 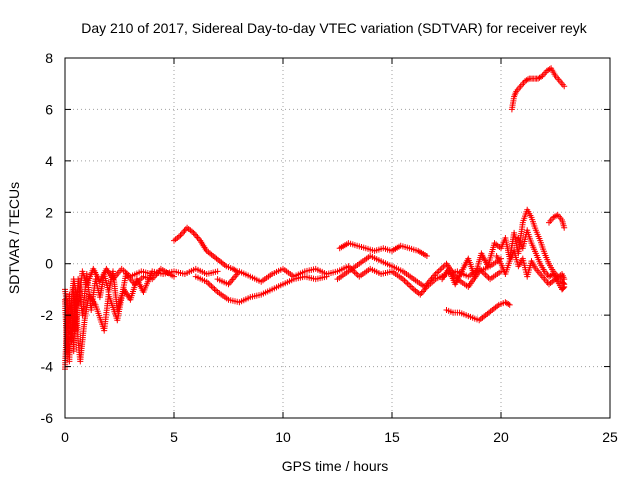 I want to click on series-mid-right, so click(x=419, y=271).